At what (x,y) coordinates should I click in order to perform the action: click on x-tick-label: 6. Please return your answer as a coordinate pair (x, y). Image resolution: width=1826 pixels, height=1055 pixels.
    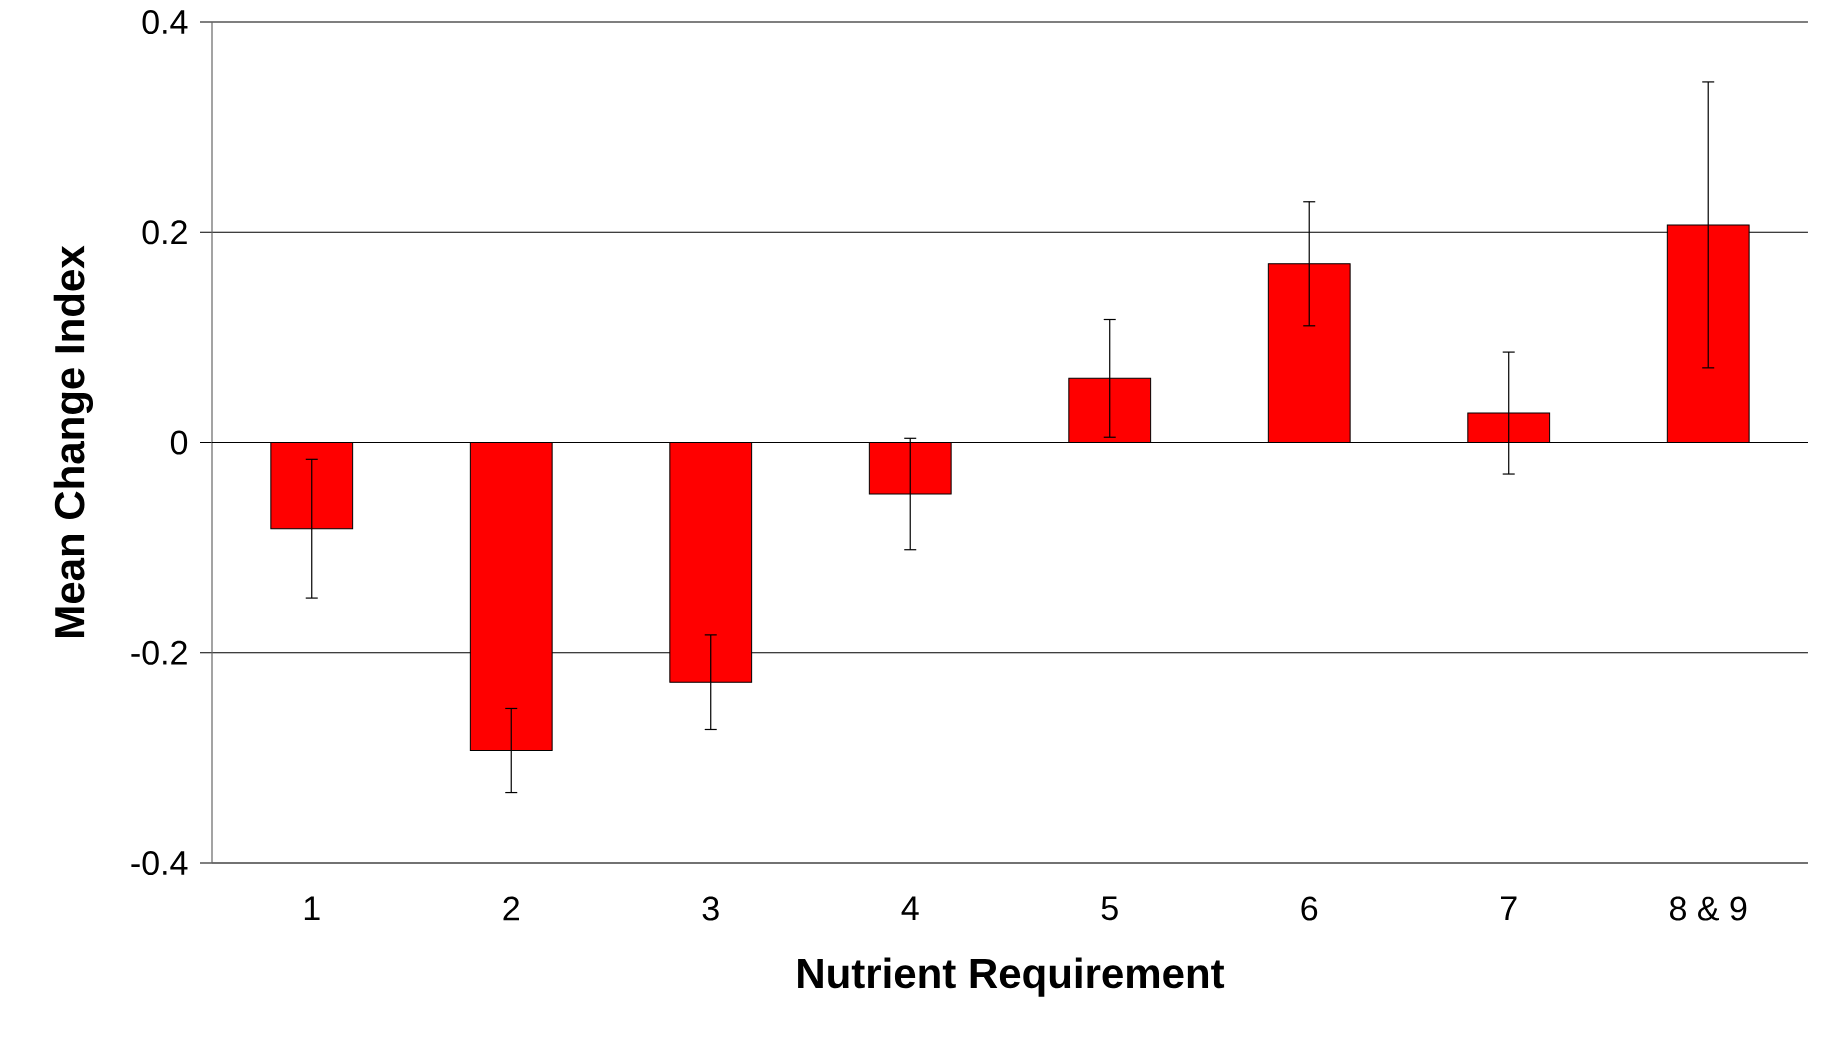
    Looking at the image, I should click on (1309, 908).